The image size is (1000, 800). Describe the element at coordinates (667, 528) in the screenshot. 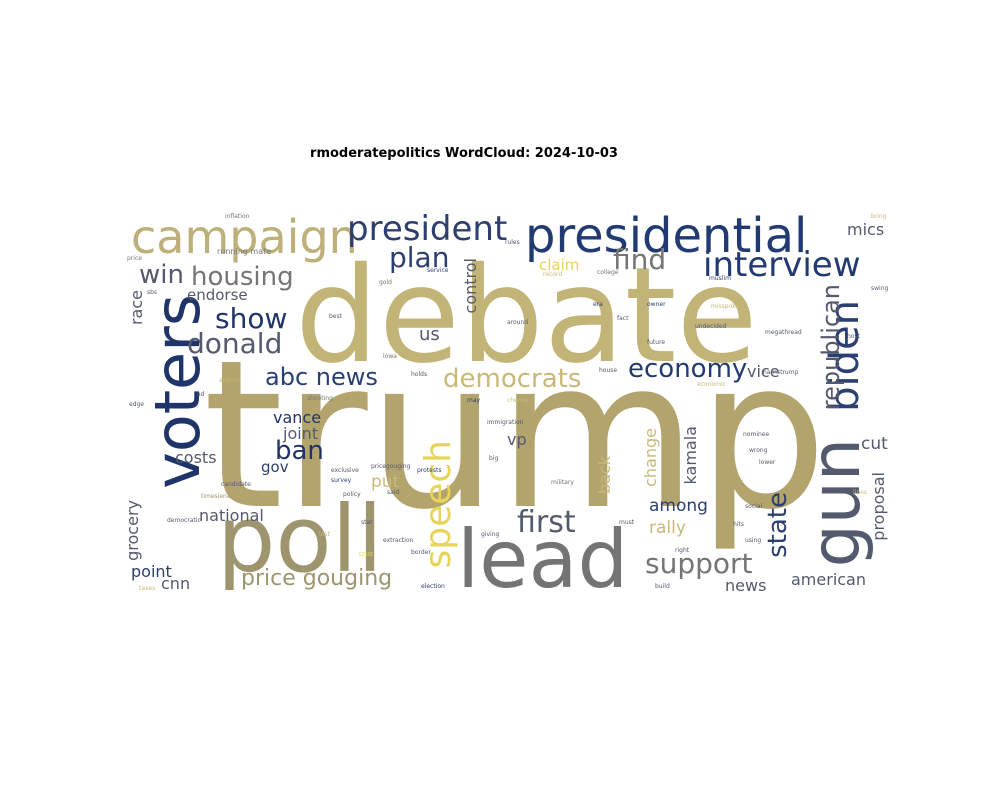

I see `word-rally: rally` at that location.